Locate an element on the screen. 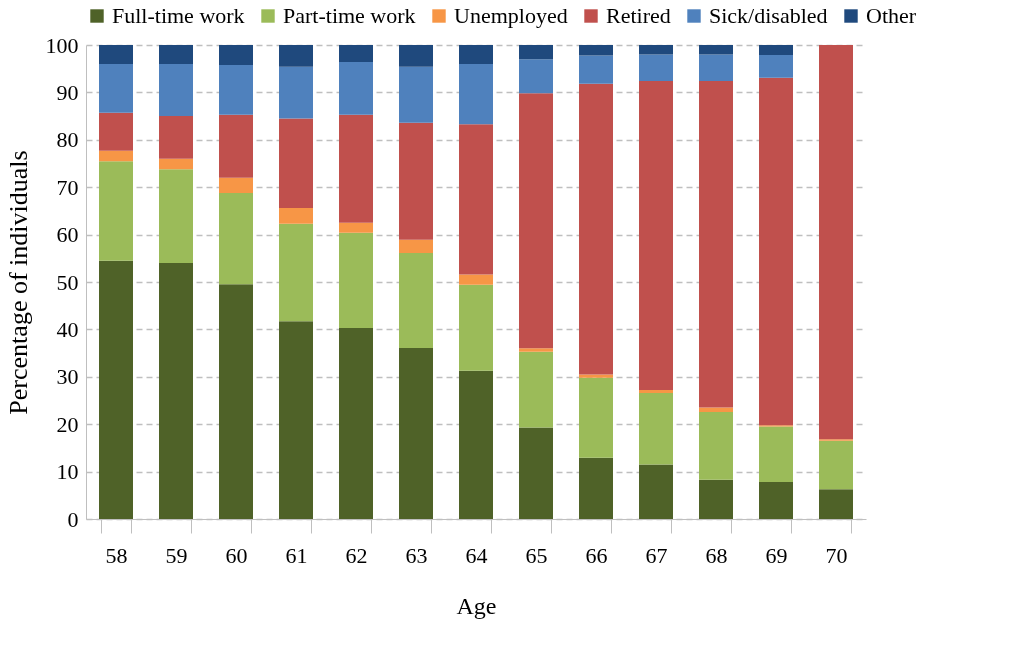 This screenshot has width=1035, height=670. x-tick-label: 59 is located at coordinates (176, 555).